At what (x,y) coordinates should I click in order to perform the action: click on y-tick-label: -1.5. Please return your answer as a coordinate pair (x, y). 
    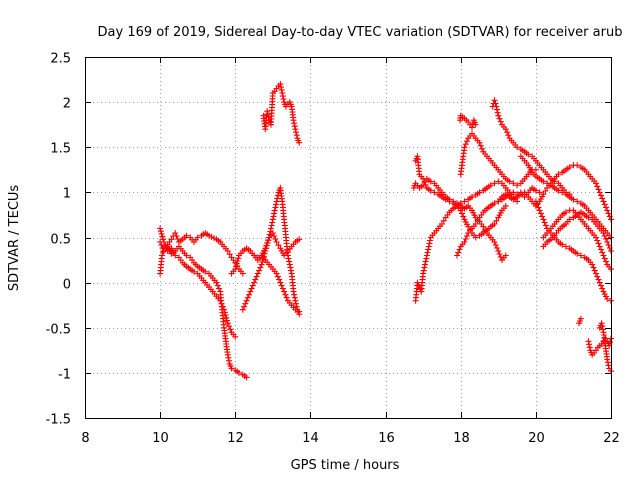
    Looking at the image, I should click on (58, 420).